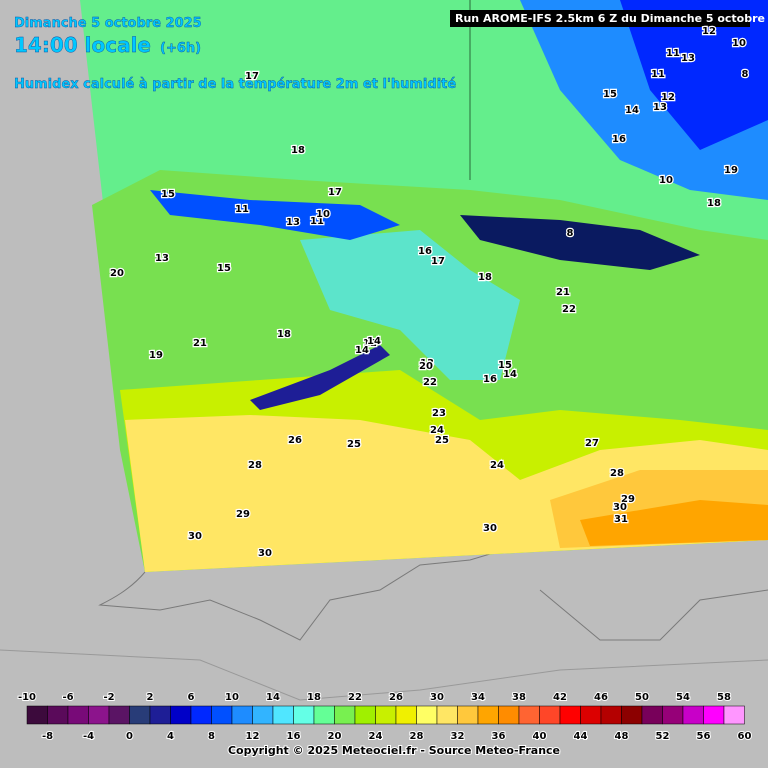 The height and width of the screenshot is (768, 768). I want to click on run-banner, so click(600, 18).